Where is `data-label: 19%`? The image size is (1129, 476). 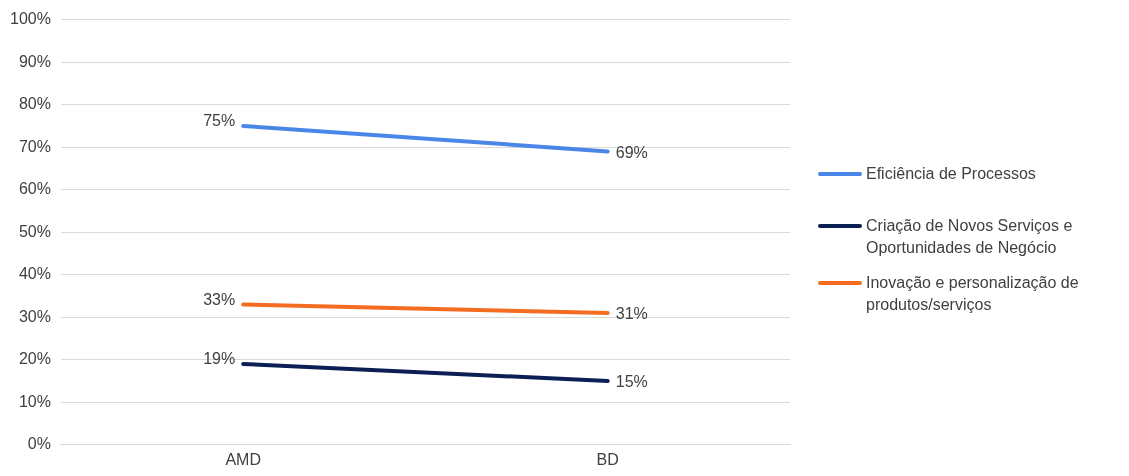 data-label: 19% is located at coordinates (219, 359).